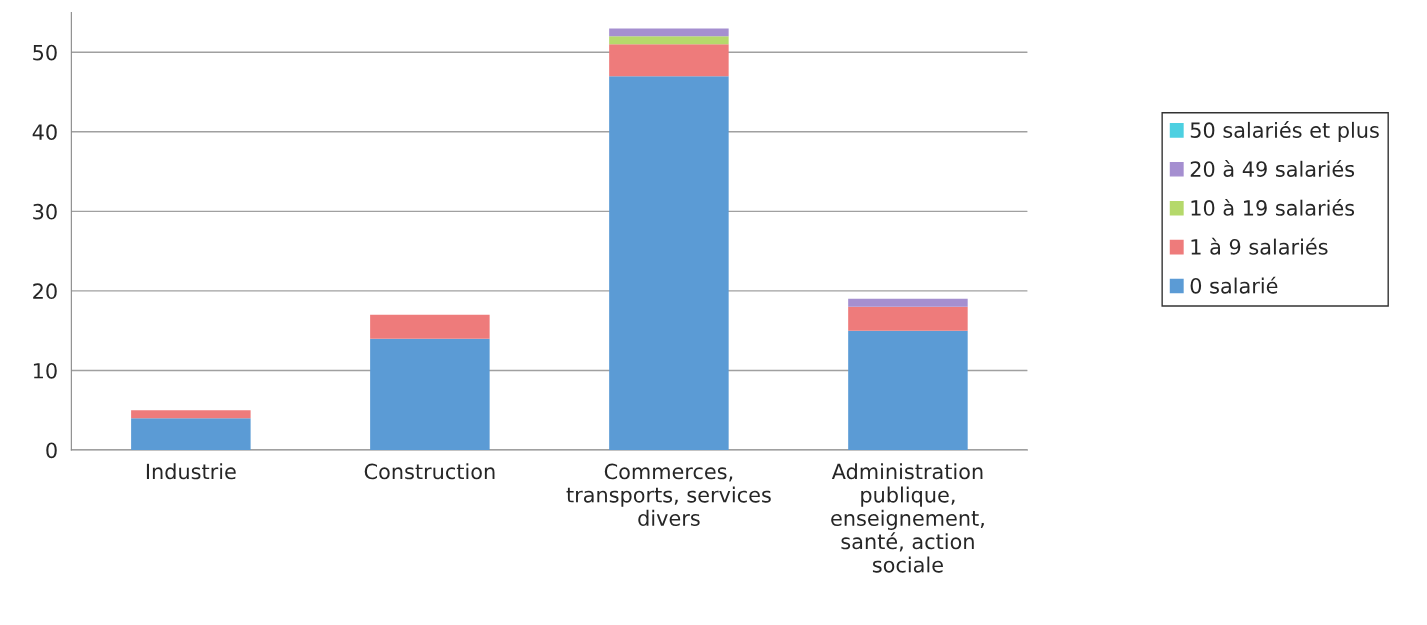 The image size is (1427, 625). Describe the element at coordinates (45, 370) in the screenshot. I see `y-tick-label: 10` at that location.